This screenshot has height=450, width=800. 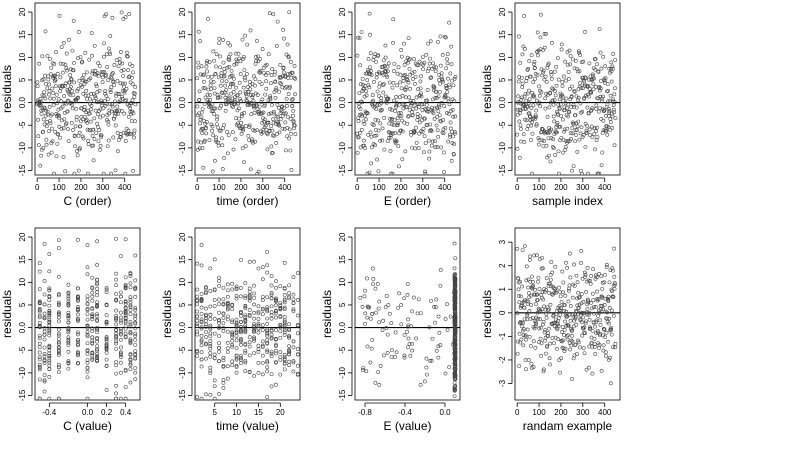 I want to click on x-tick-label: 0, so click(x=357, y=187).